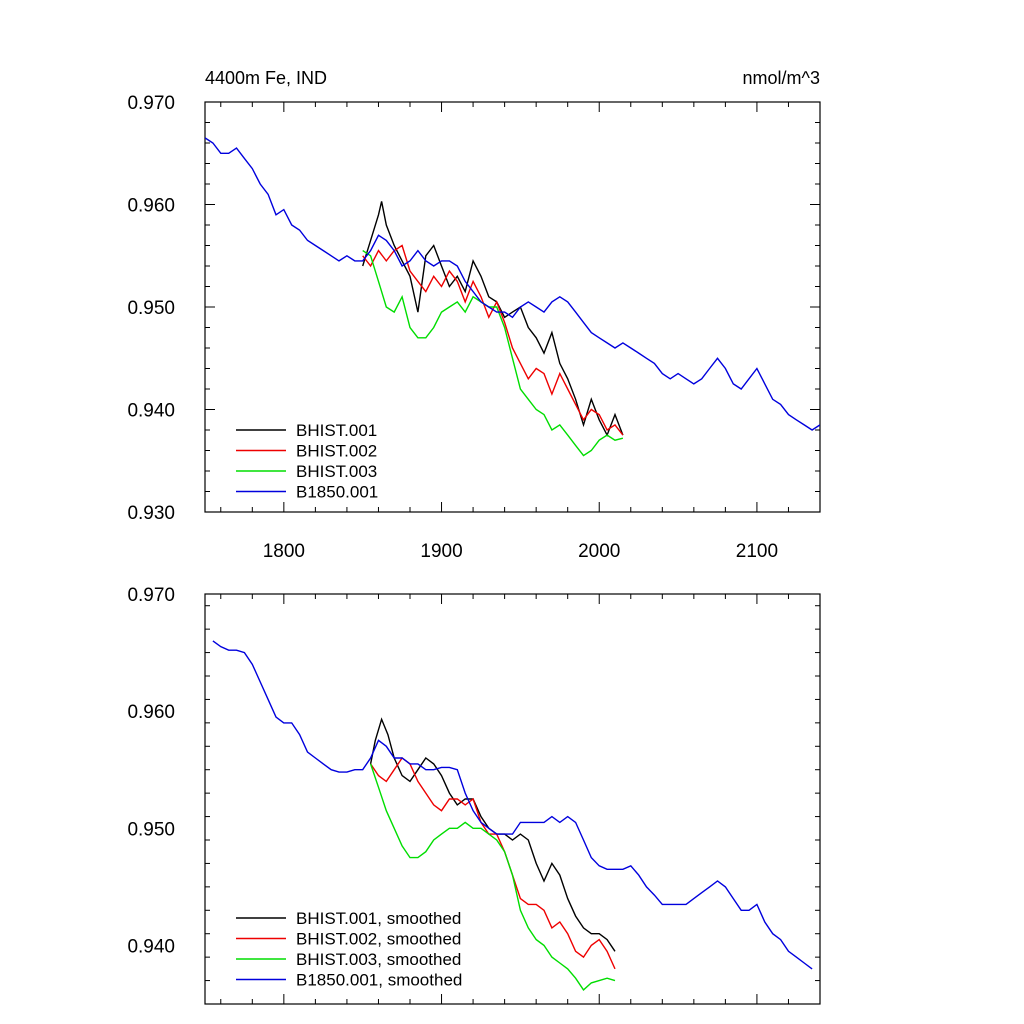 The width and height of the screenshot is (1024, 1024). Describe the element at coordinates (757, 551) in the screenshot. I see `x-tick-label: 2100` at that location.